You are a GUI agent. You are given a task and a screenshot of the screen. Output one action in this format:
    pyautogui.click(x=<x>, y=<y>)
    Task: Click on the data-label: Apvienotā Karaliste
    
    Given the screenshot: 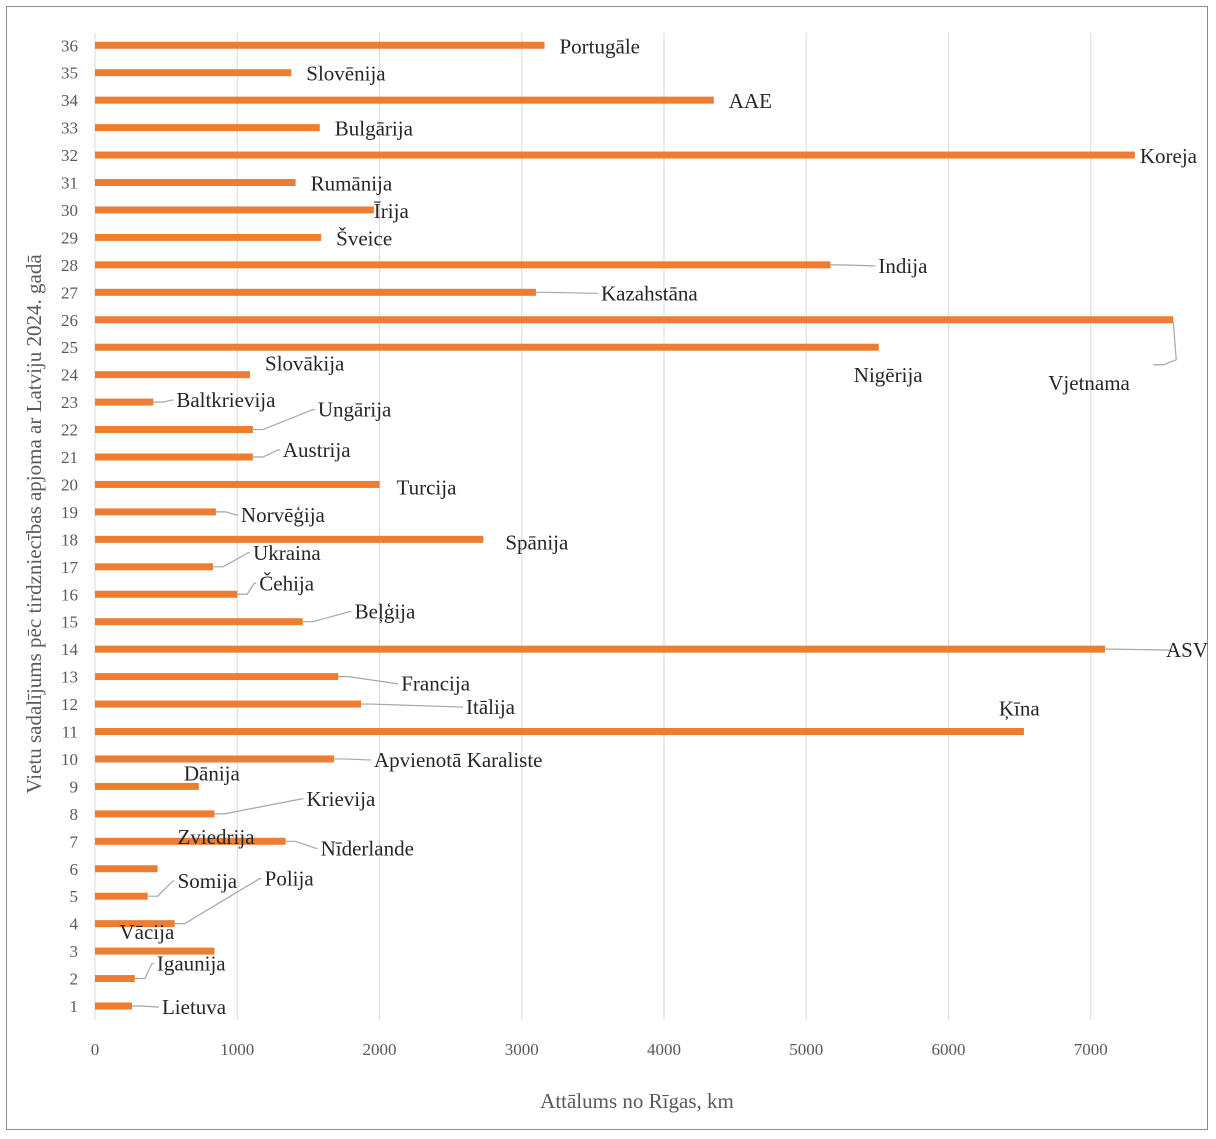 What is the action you would take?
    pyautogui.click(x=458, y=760)
    